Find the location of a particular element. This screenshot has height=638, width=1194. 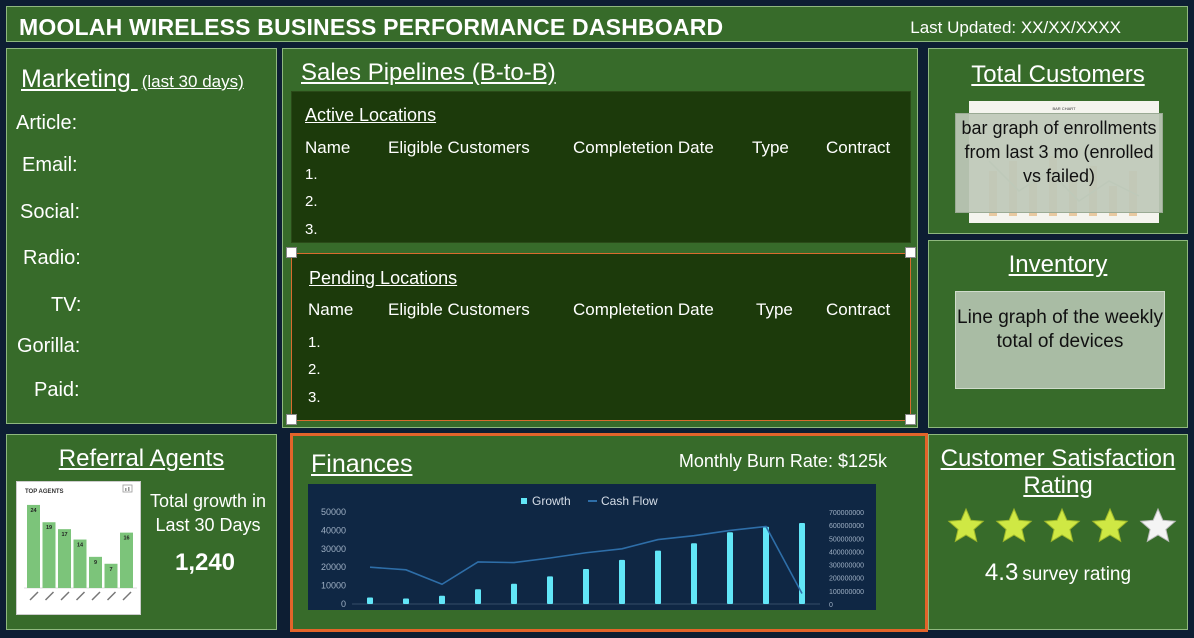

last-updated: Last Updated: XX/XX/XXXX is located at coordinates (1015, 27).